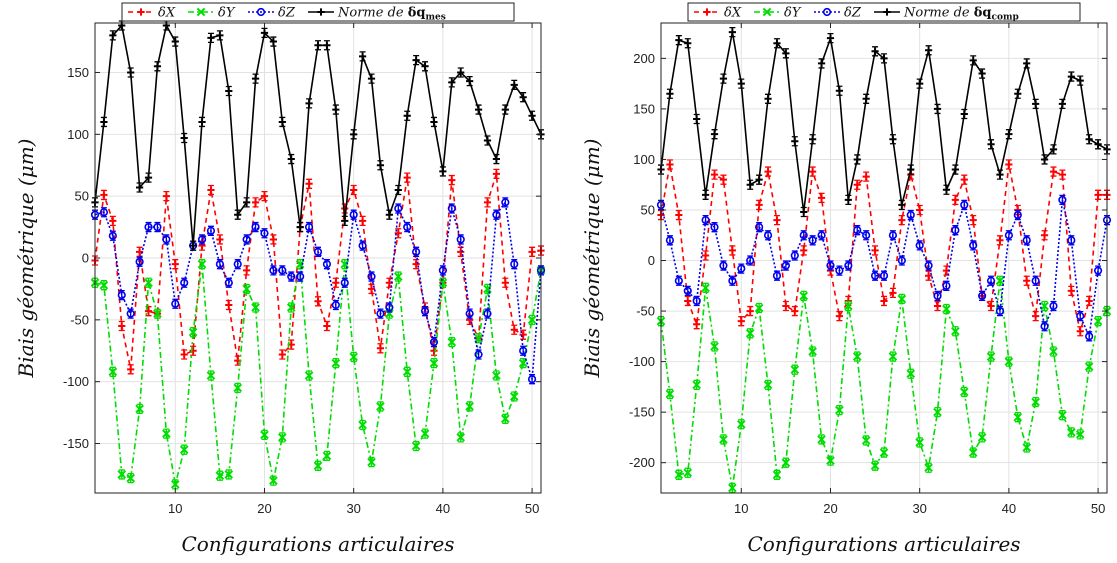 The width and height of the screenshot is (1117, 563). What do you see at coordinates (883, 544) in the screenshot?
I see `x-axis-label: Configurations articulaires` at bounding box center [883, 544].